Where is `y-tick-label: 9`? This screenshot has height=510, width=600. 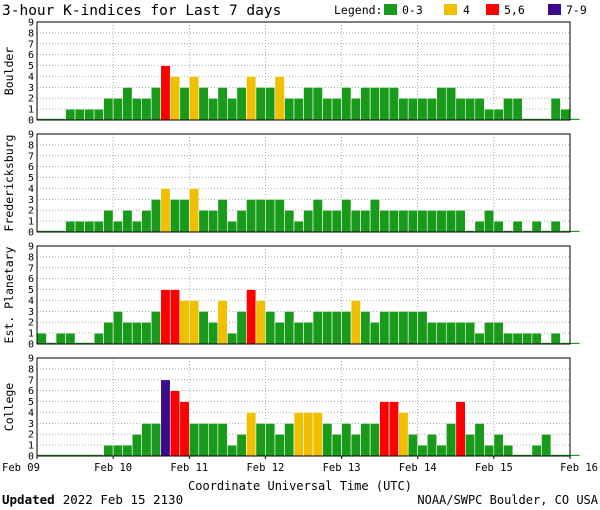
y-tick-label: 9 is located at coordinates (31, 135).